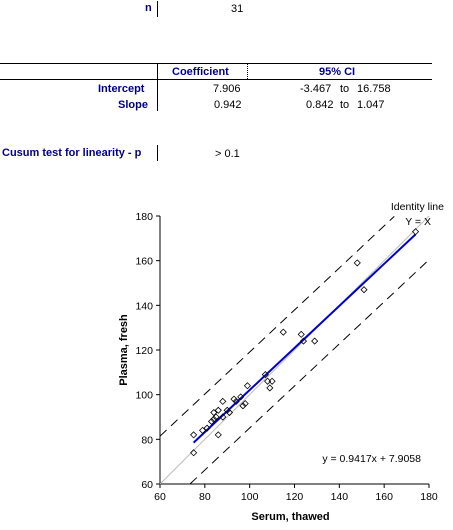 Image resolution: width=453 pixels, height=530 pixels. Describe the element at coordinates (144, 396) in the screenshot. I see `y-tick-label: 100` at that location.